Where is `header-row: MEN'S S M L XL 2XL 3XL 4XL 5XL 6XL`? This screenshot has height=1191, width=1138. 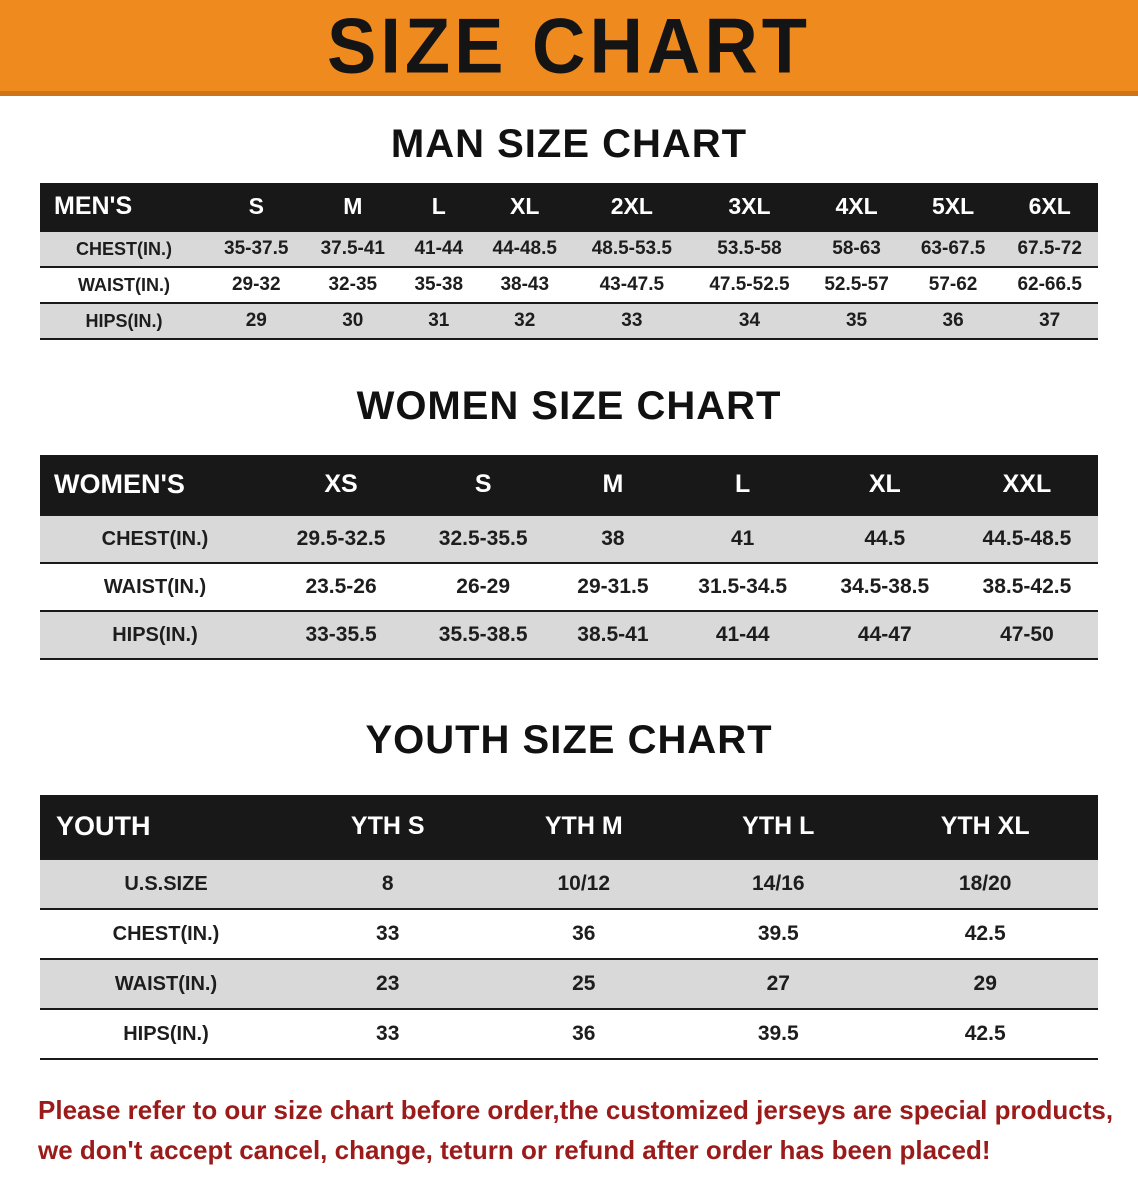 header-row: MEN'S S M L XL 2XL 3XL 4XL 5XL 6XL is located at coordinates (569, 207).